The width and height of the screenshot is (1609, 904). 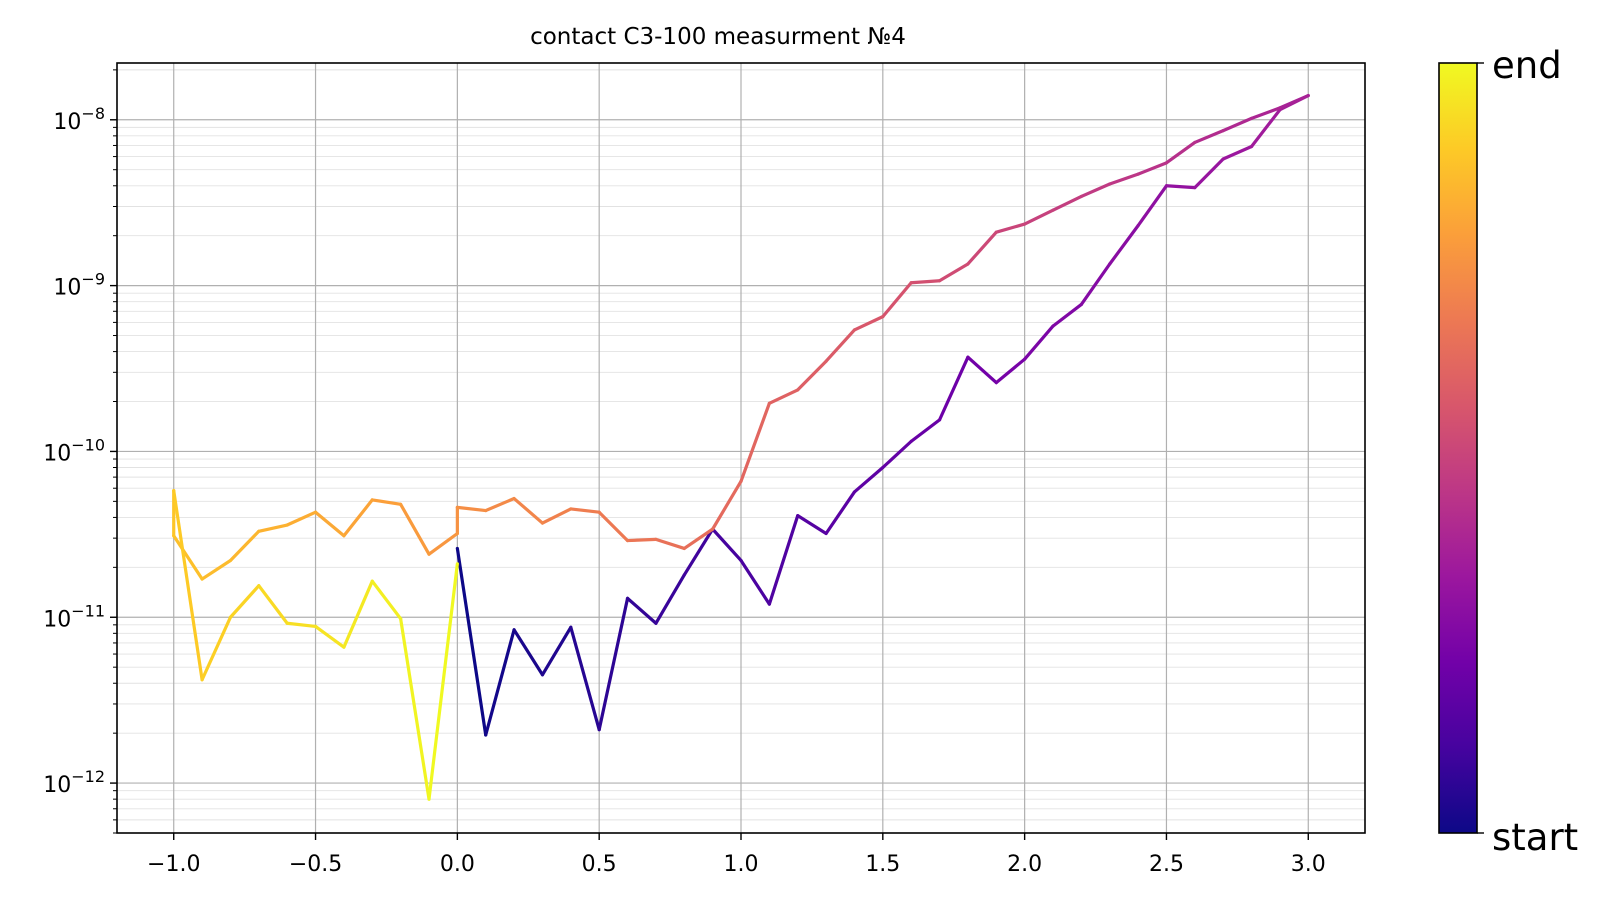 What do you see at coordinates (457, 864) in the screenshot?
I see `x-tick-label: 0.0` at bounding box center [457, 864].